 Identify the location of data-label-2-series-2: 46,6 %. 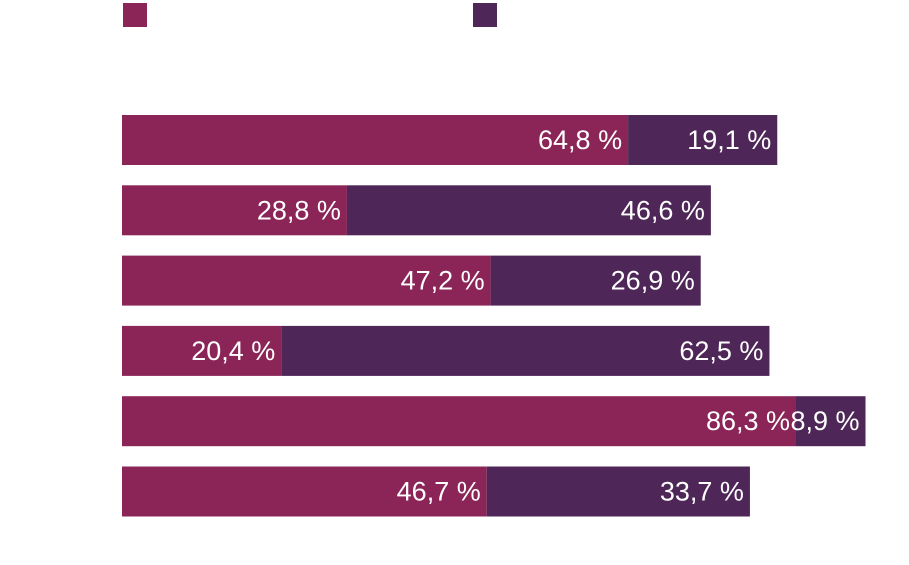
(663, 210).